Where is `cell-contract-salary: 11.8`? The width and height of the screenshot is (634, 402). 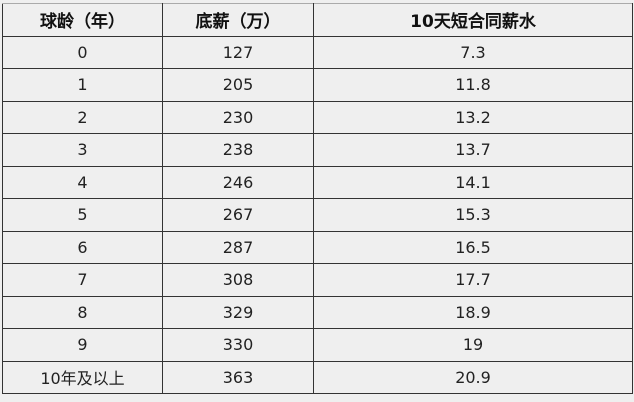 cell-contract-salary: 11.8 is located at coordinates (473, 85).